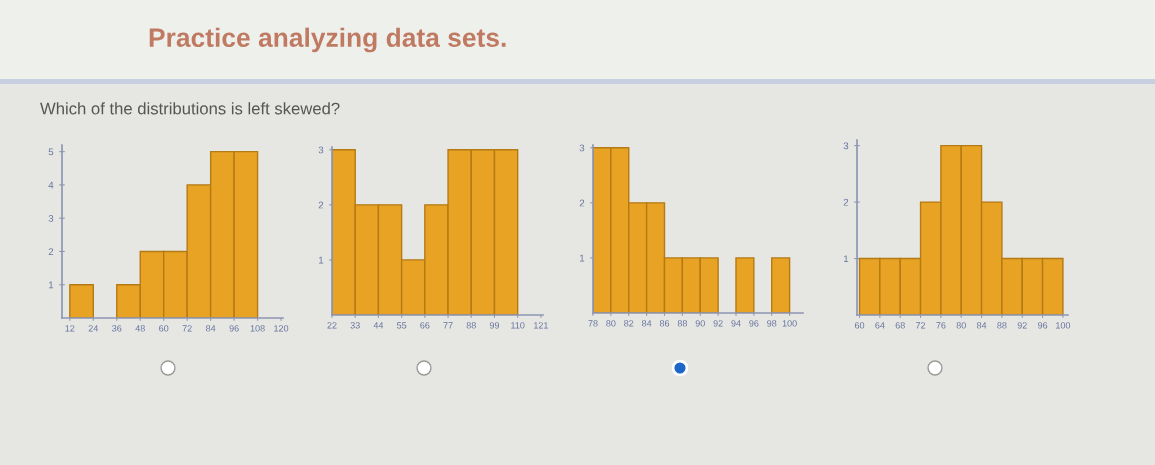 The image size is (1155, 465). Describe the element at coordinates (401, 325) in the screenshot. I see `x-tick-label: 55` at that location.